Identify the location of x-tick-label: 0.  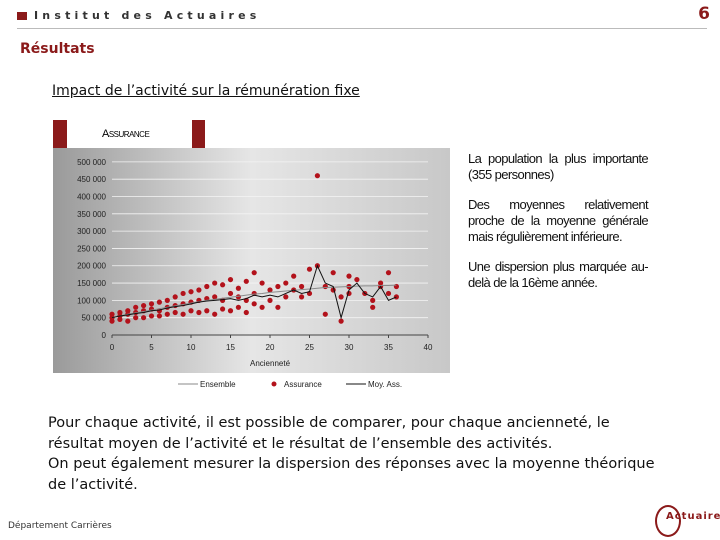
(112, 347).